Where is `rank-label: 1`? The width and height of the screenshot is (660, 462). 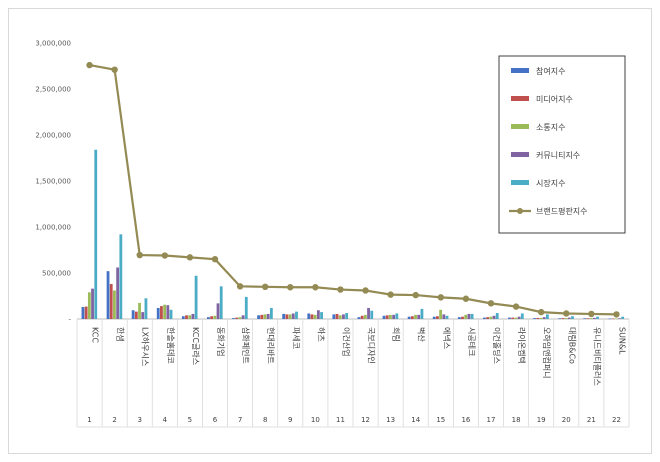 rank-label: 1 is located at coordinates (89, 420).